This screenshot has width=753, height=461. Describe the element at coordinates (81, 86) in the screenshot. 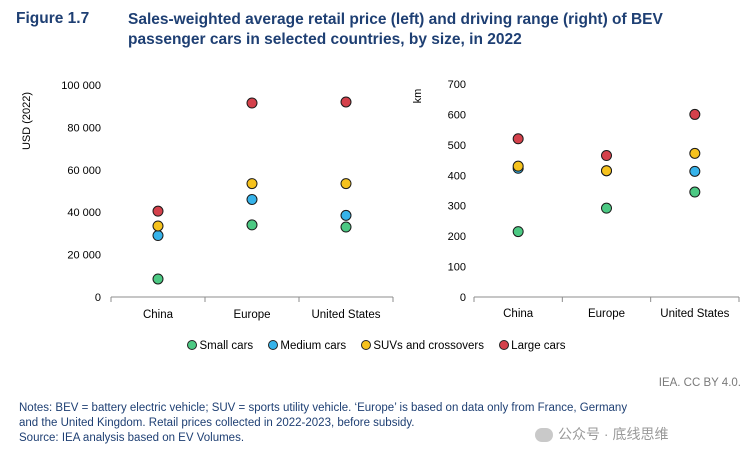

I see `y-tick-label: 100 000` at that location.